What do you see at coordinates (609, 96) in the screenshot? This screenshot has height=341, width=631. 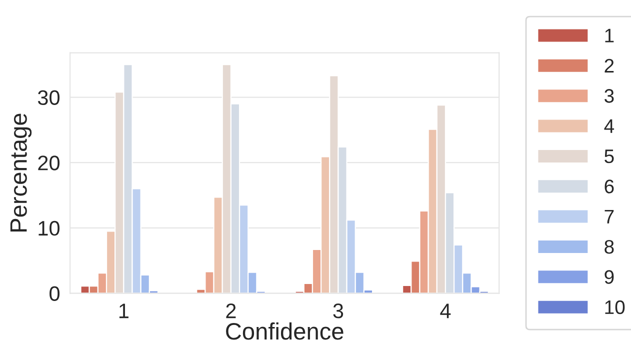 I see `legend-label: 3` at bounding box center [609, 96].